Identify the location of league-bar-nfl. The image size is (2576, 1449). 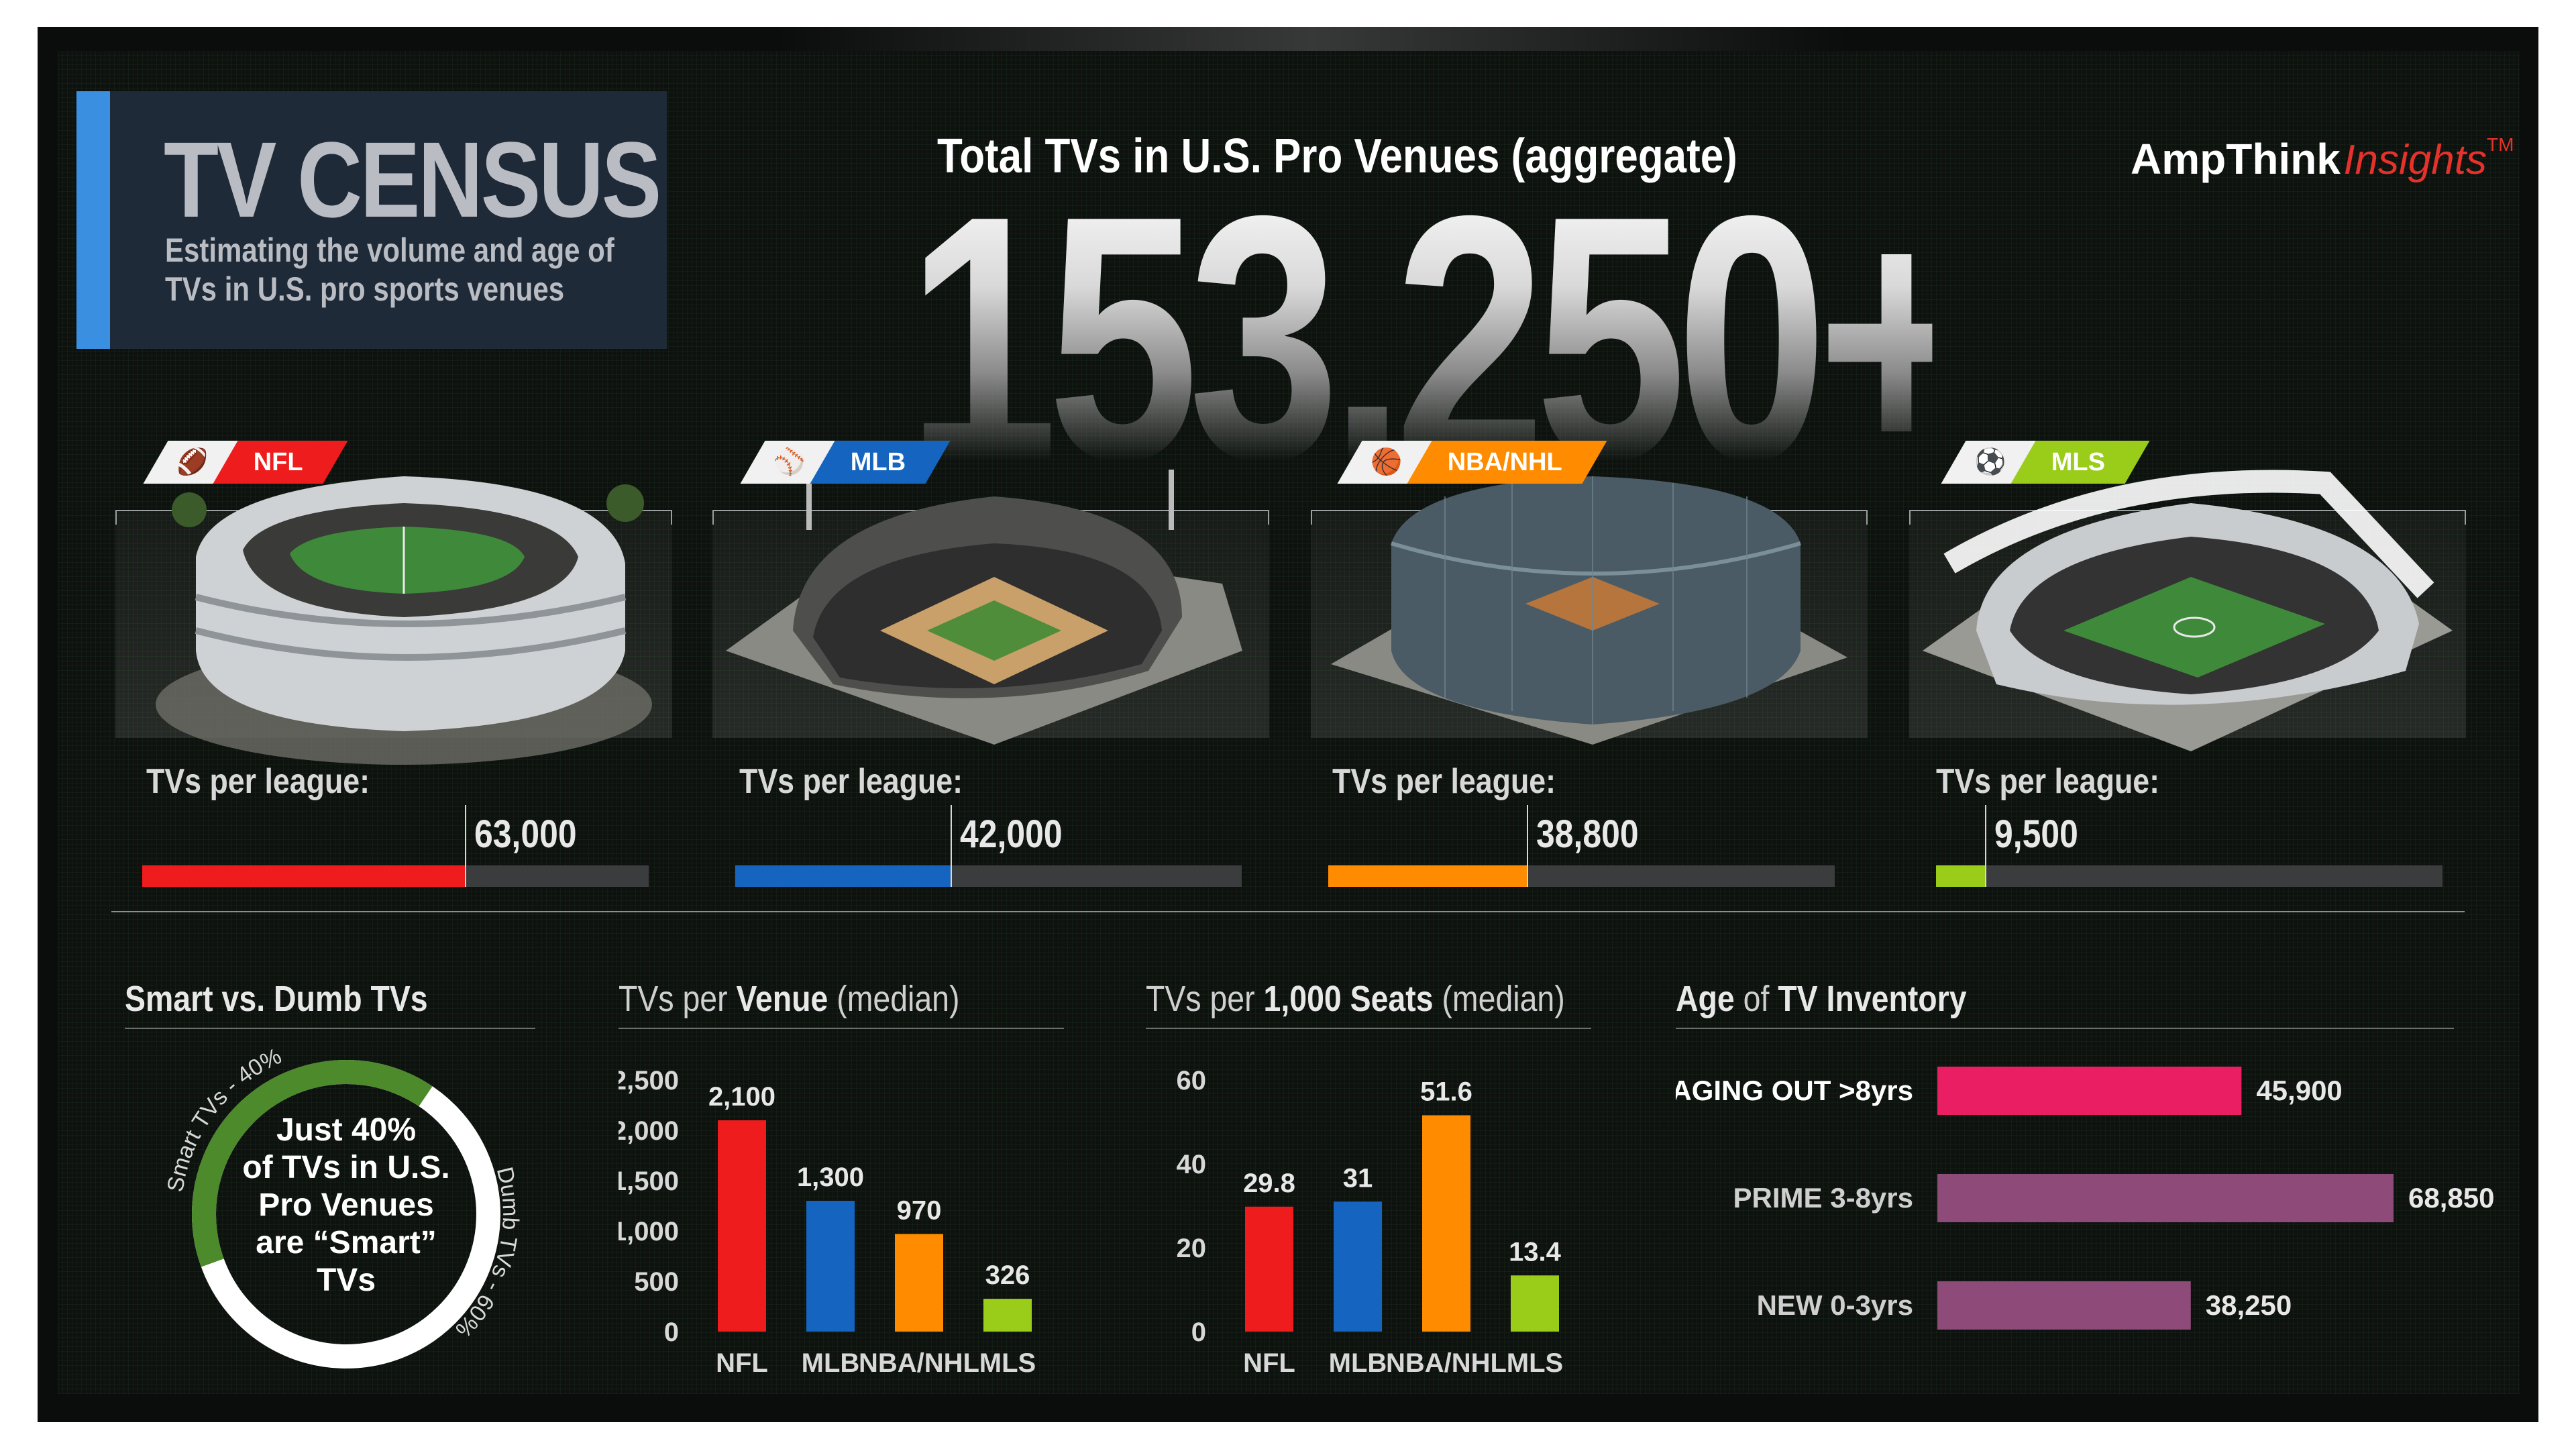
(395, 846).